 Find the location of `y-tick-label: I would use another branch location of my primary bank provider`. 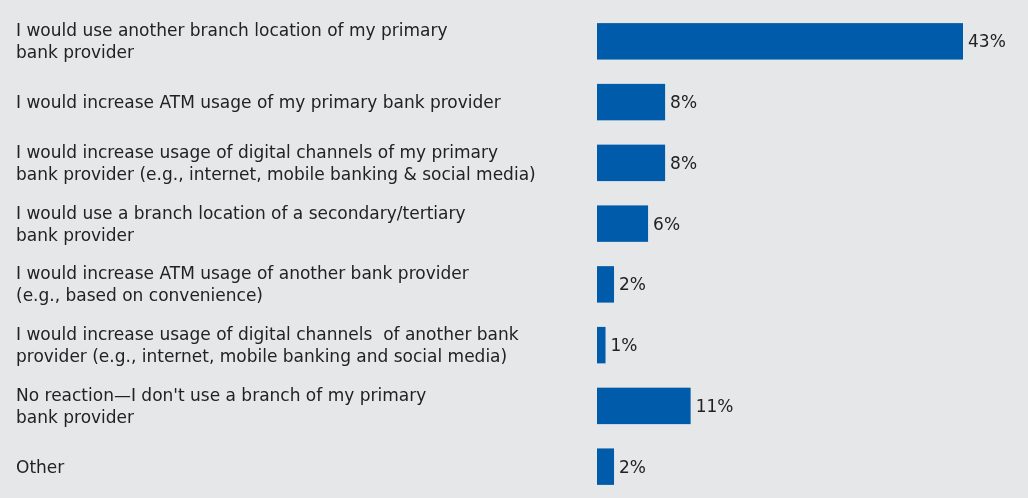

y-tick-label: I would use another branch location of my primary bank provider is located at coordinates (232, 41).